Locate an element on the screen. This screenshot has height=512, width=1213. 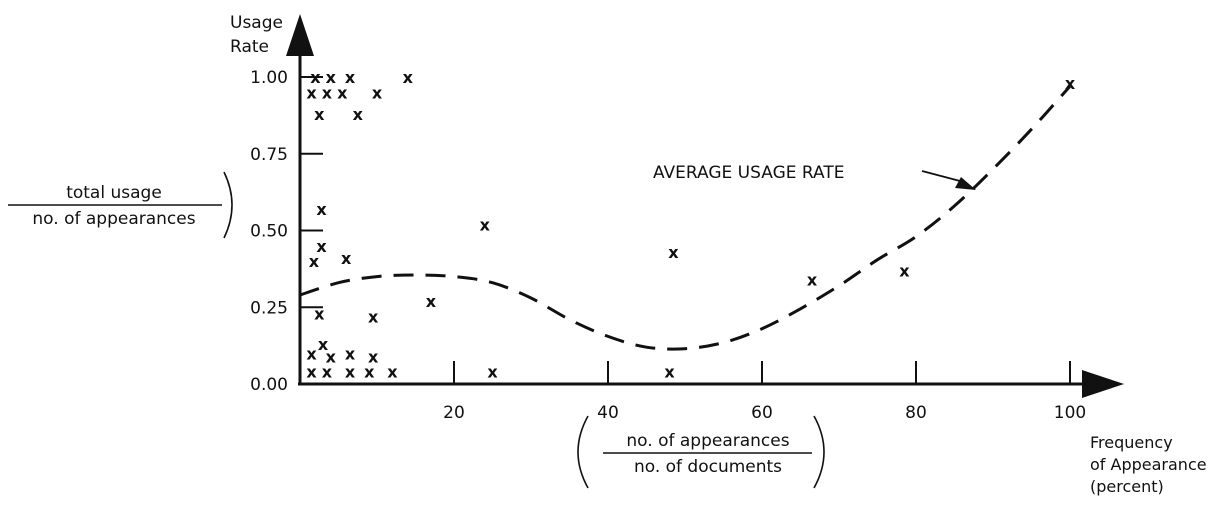
x-axis-label-line2: of Appearance is located at coordinates (1148, 464).